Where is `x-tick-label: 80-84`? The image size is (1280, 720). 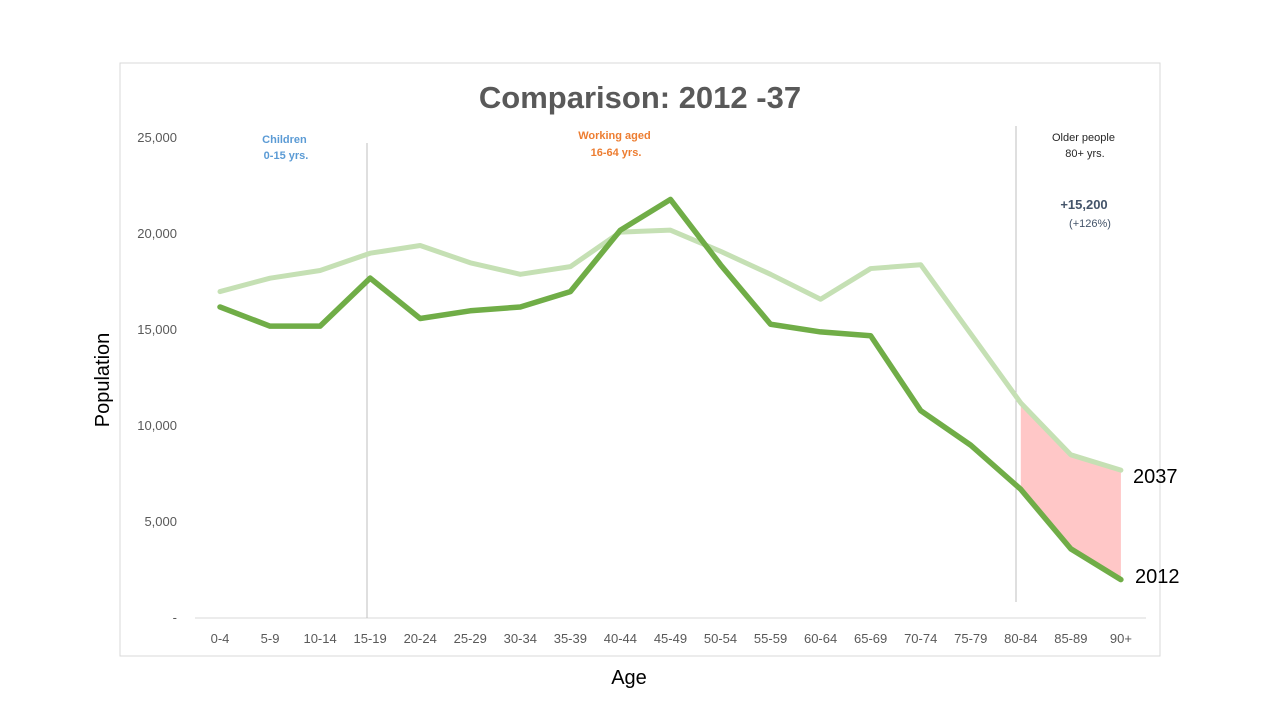
x-tick-label: 80-84 is located at coordinates (1020, 638).